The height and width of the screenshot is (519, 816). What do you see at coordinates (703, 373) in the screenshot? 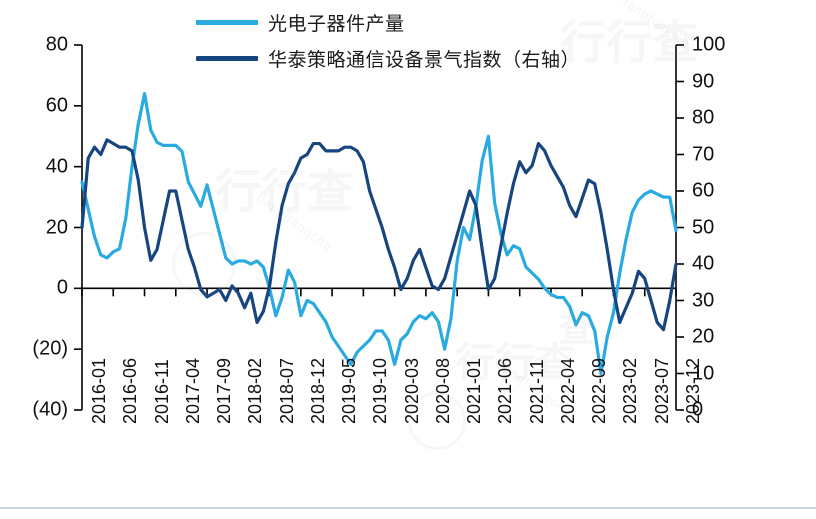
I see `y-axis-right-tick-label: 10` at bounding box center [703, 373].